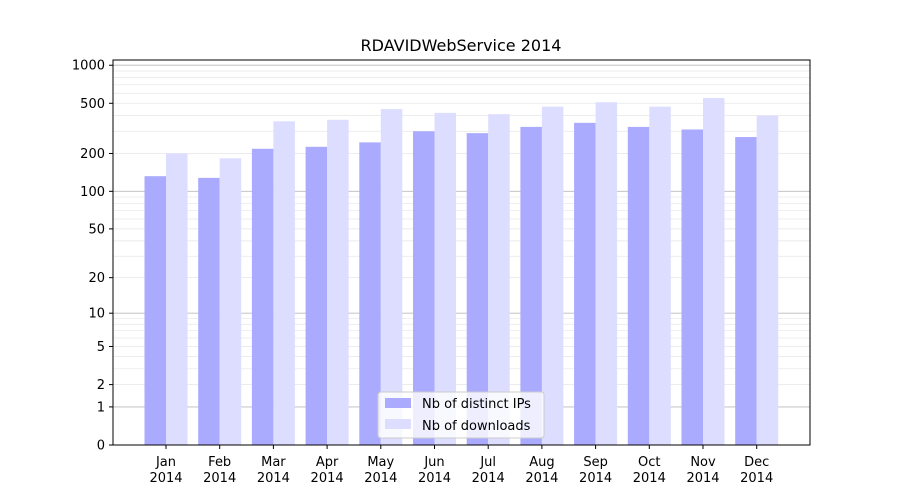 Image resolution: width=900 pixels, height=504 pixels. I want to click on y-tick-label: 200, so click(92, 154).